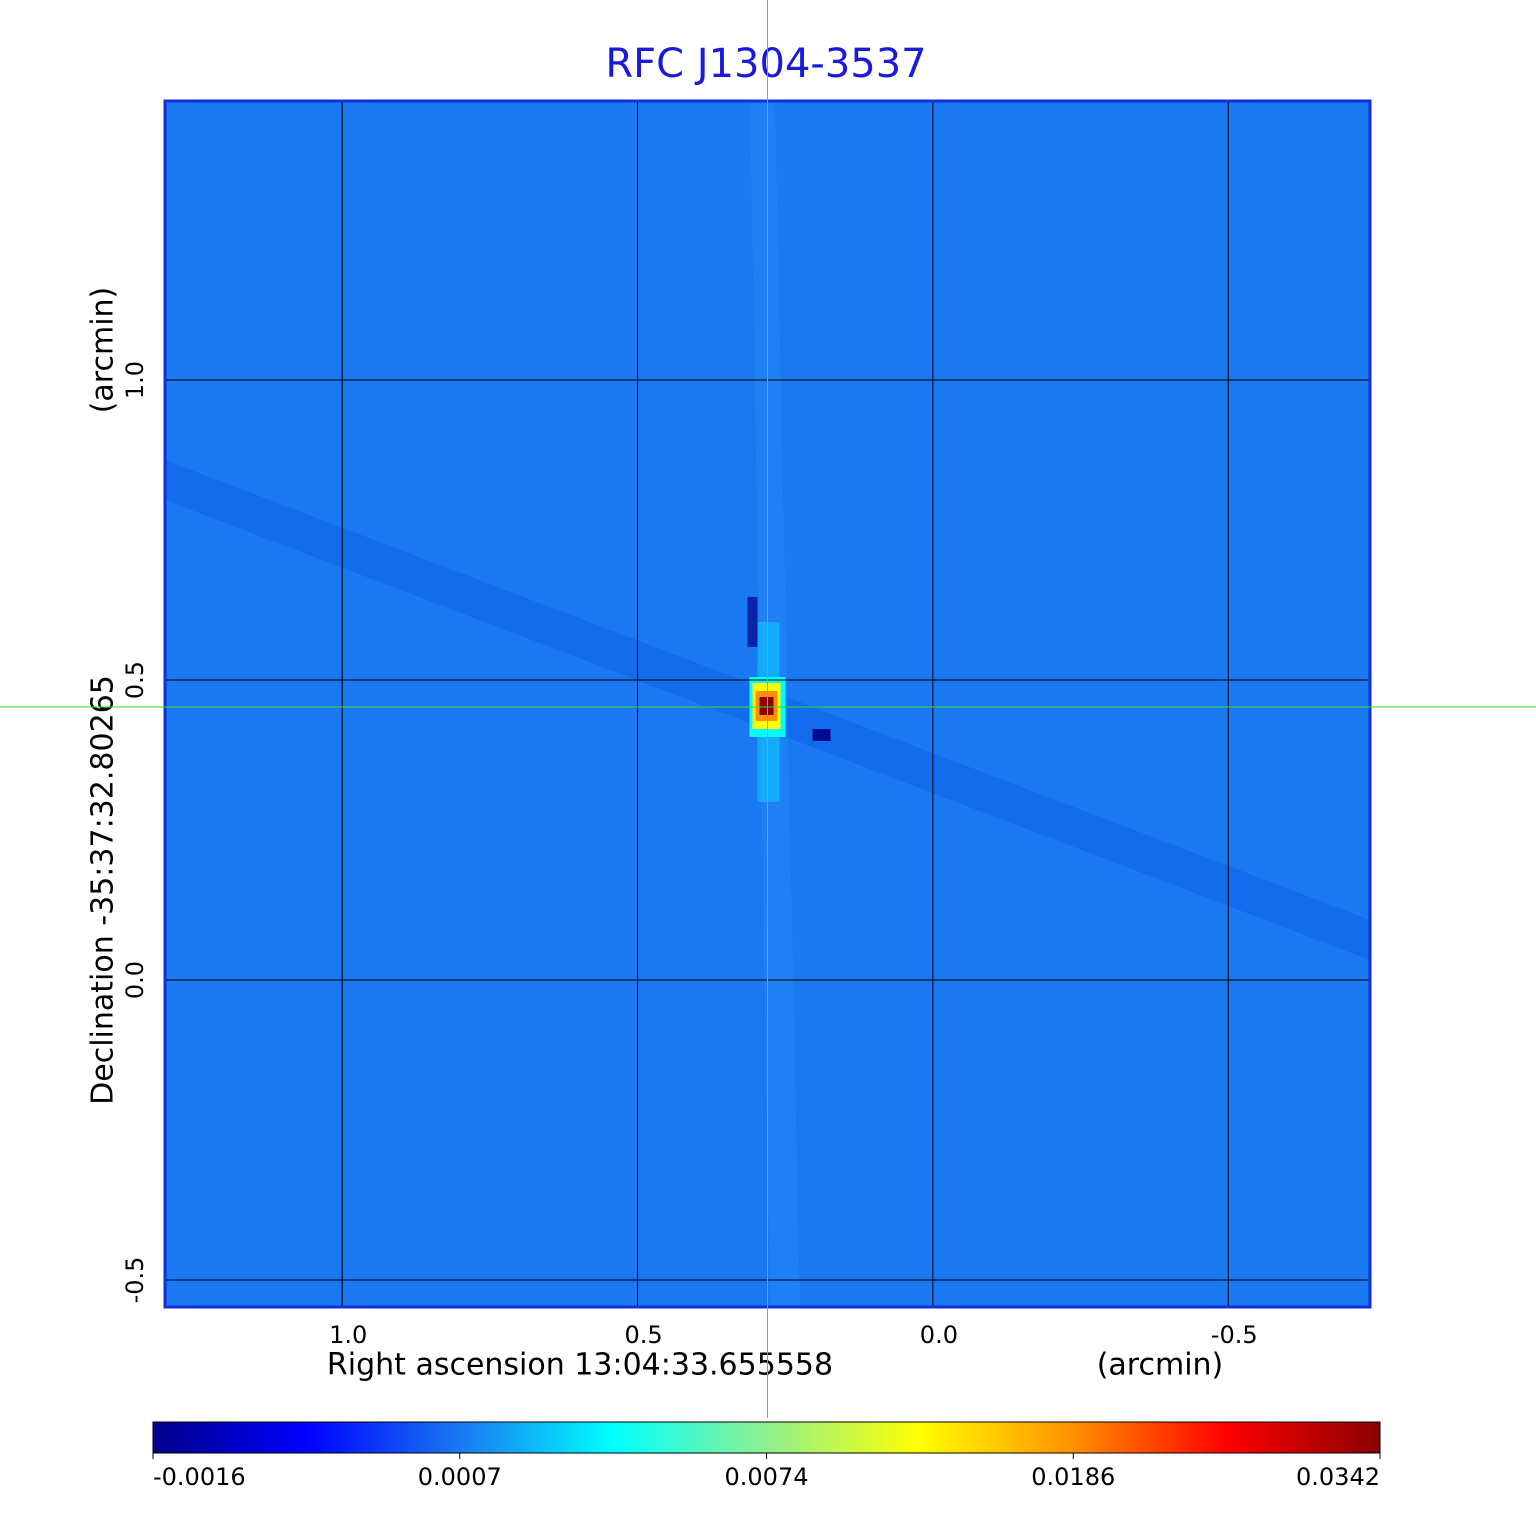 This screenshot has width=1536, height=1515. Describe the element at coordinates (1338, 1477) in the screenshot. I see `colorbar-tick-label: 0.0342` at that location.